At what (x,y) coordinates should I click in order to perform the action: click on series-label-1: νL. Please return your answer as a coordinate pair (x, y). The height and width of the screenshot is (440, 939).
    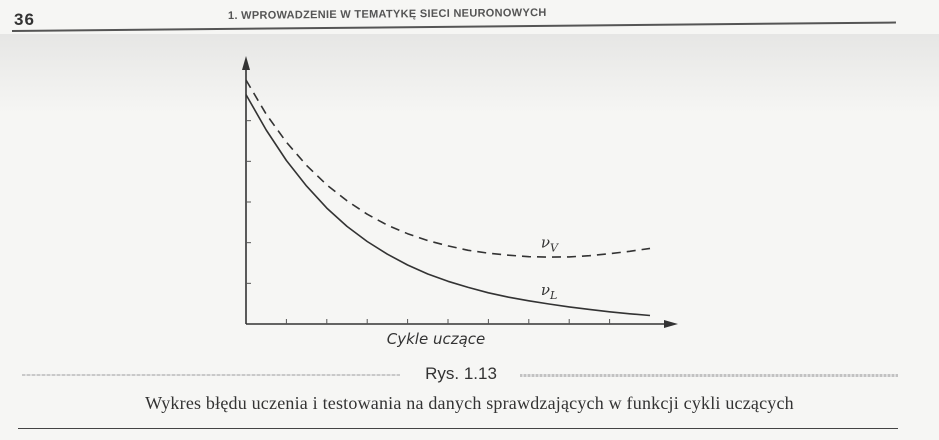
    Looking at the image, I should click on (549, 291).